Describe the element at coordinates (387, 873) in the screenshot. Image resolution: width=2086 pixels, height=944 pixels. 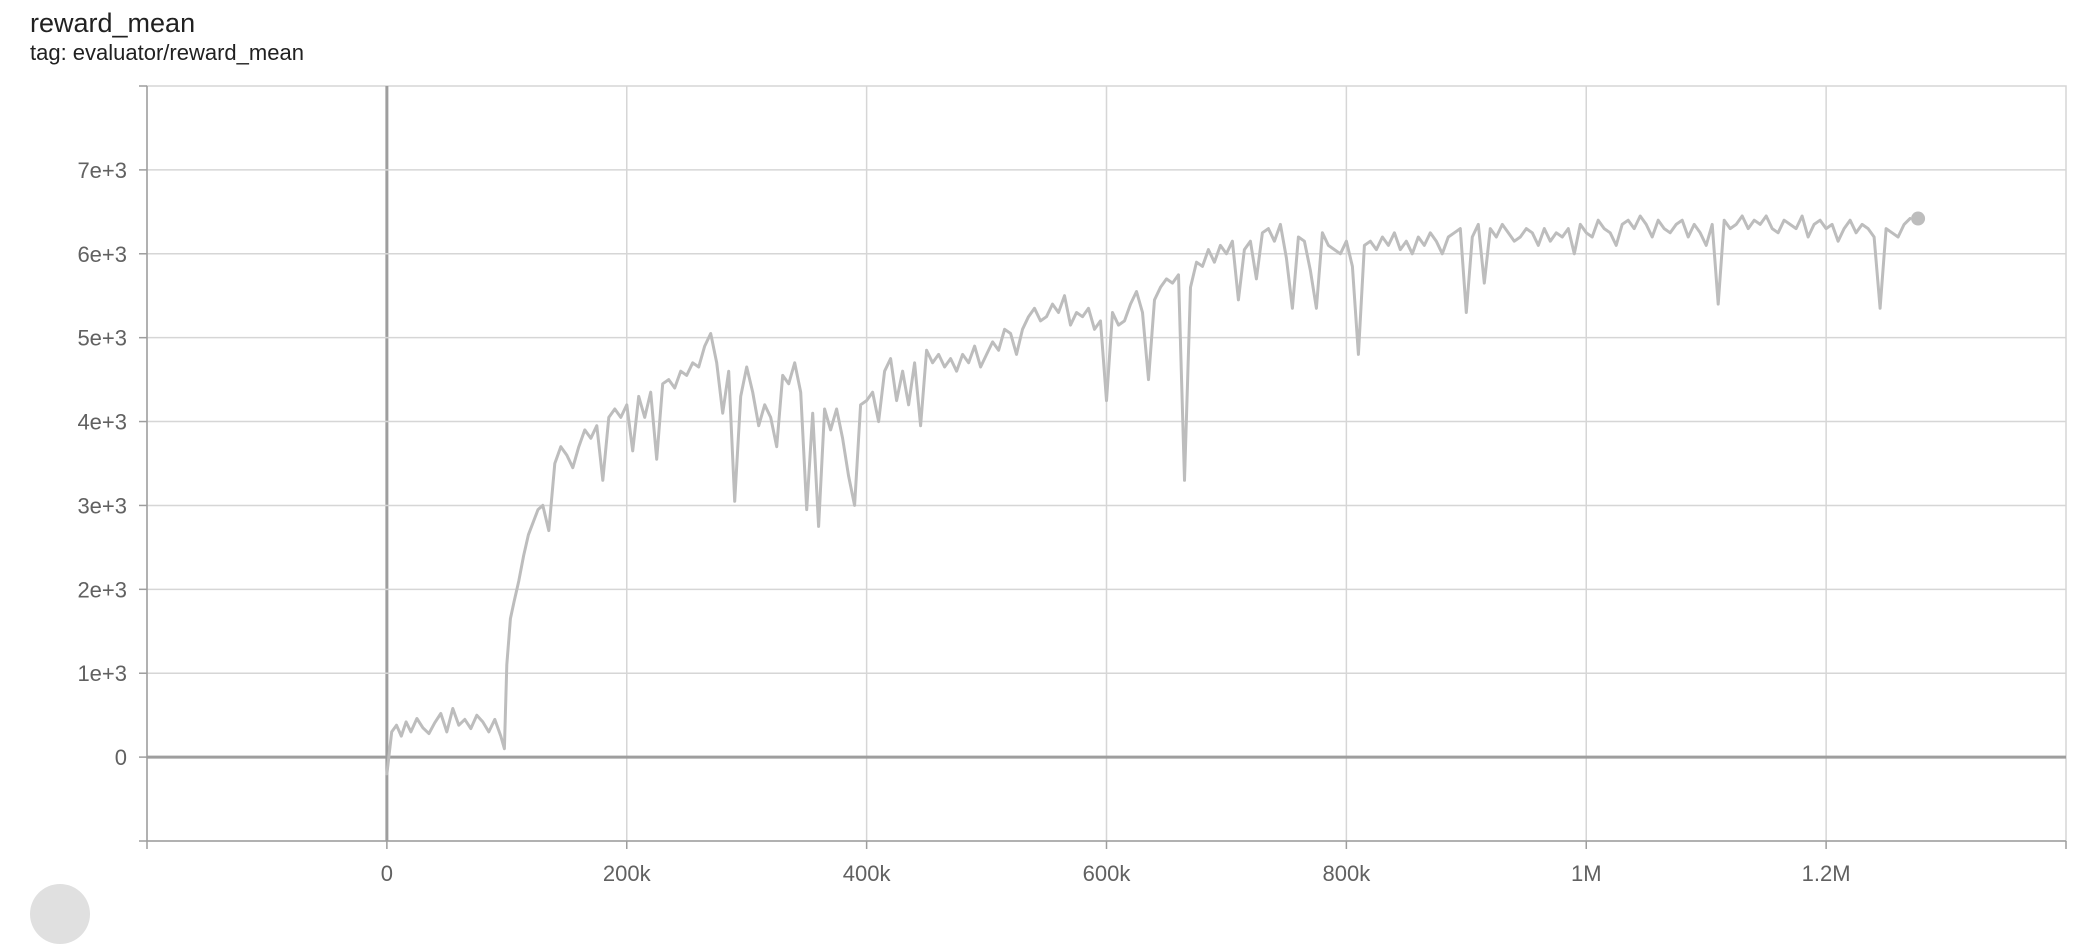
I see `x-tick-label: 0` at that location.